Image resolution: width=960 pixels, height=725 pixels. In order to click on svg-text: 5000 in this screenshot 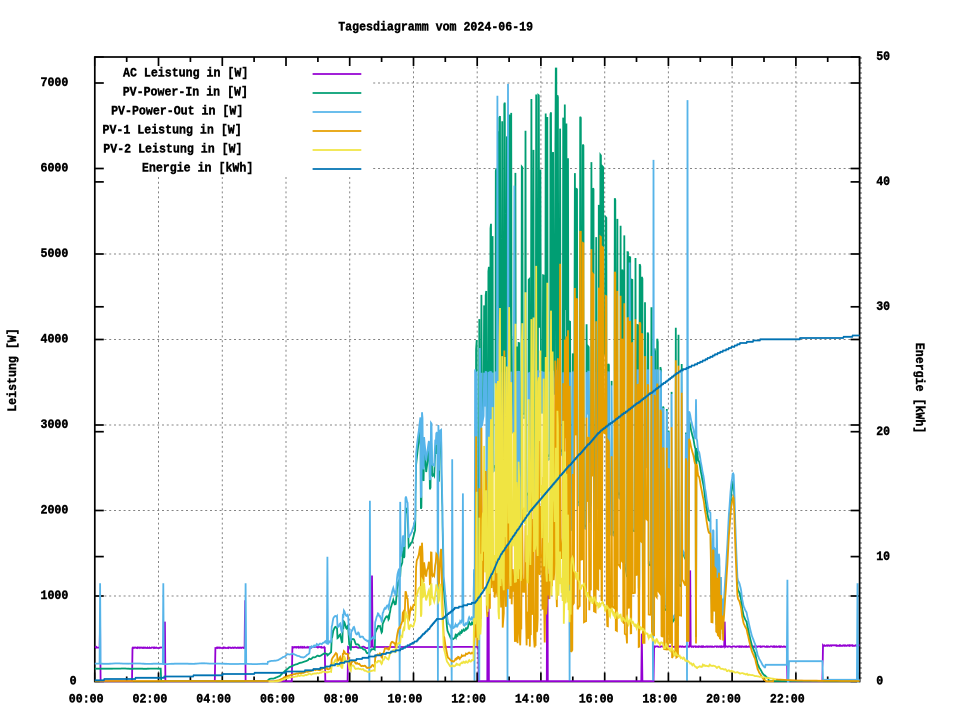, I will do `click(55, 253)`.